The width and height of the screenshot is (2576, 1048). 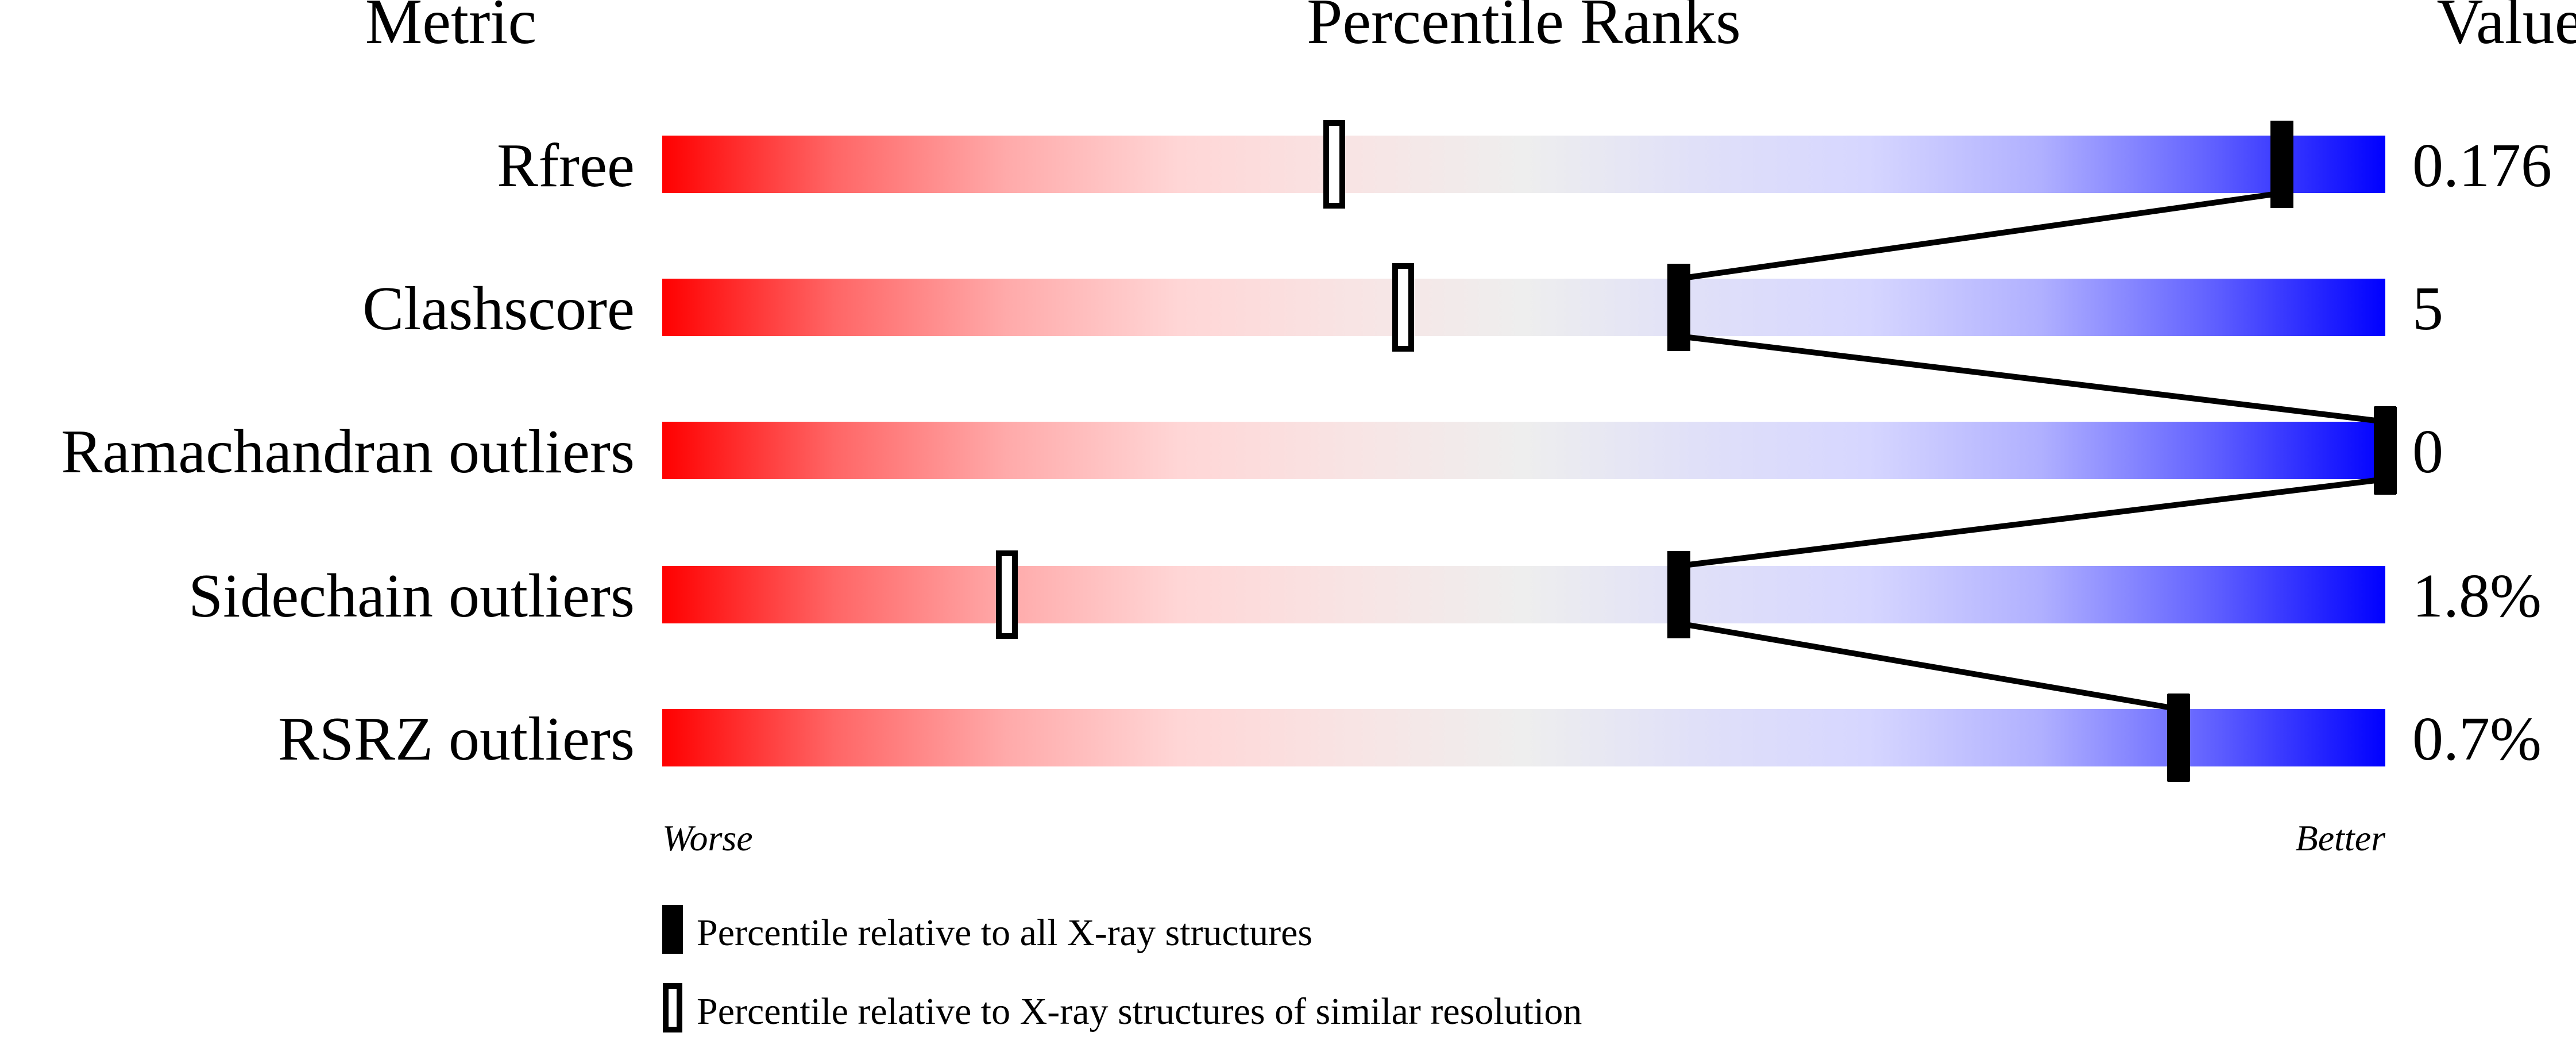 I want to click on metric-label: Ramachandran outliers, so click(x=348, y=452).